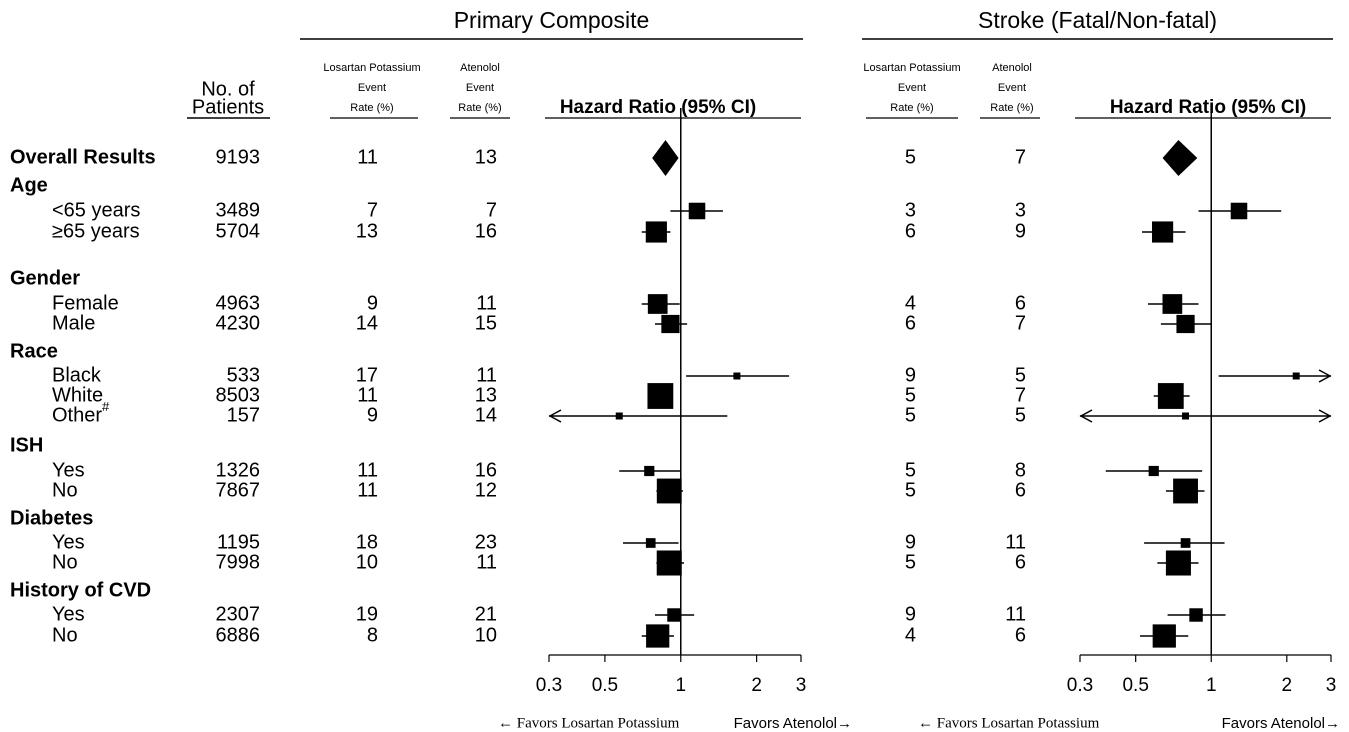 The width and height of the screenshot is (1349, 732). What do you see at coordinates (83, 157) in the screenshot?
I see `row-label: Overall Results` at bounding box center [83, 157].